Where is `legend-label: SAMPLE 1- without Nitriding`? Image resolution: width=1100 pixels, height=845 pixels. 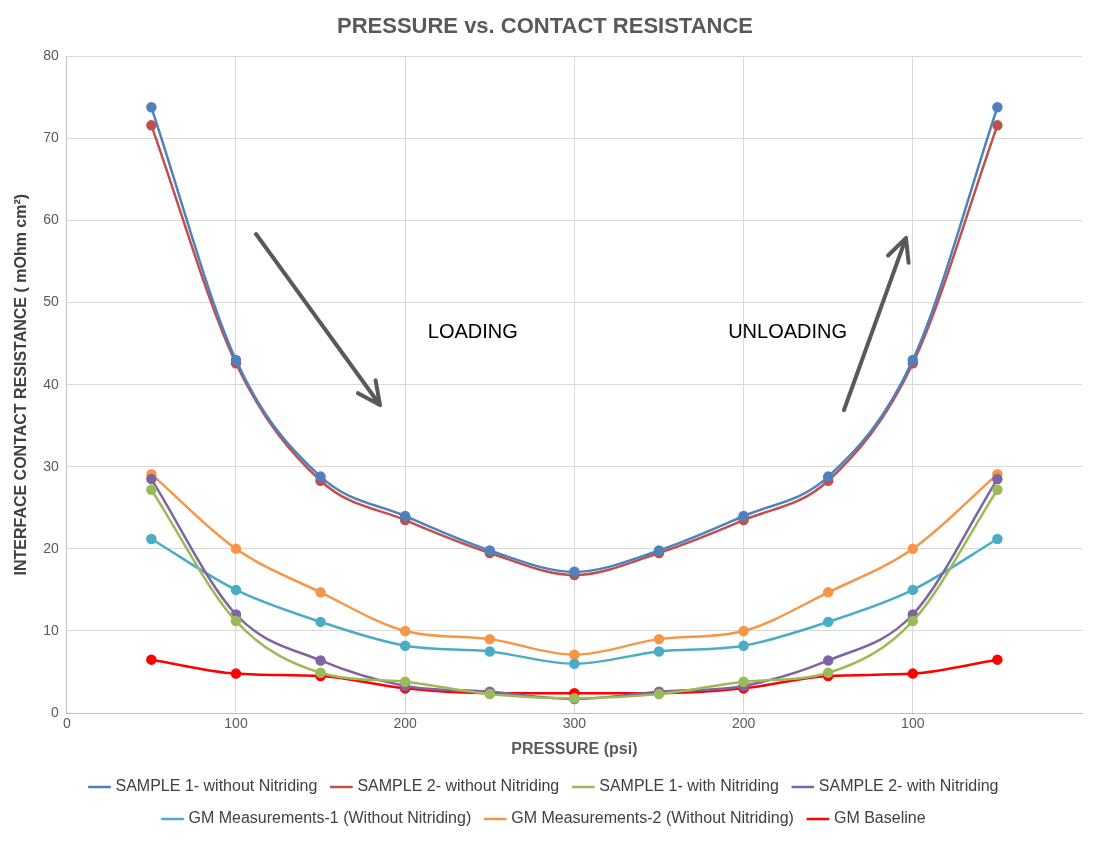
legend-label: SAMPLE 1- without Nitriding is located at coordinates (216, 786).